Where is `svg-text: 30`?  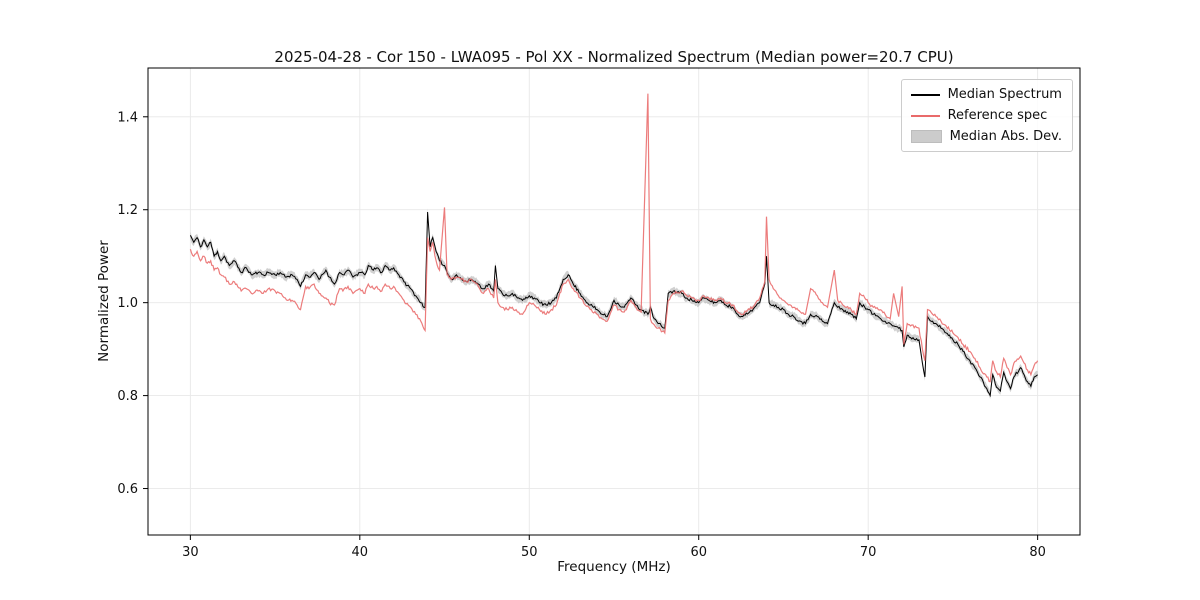
svg-text: 30 is located at coordinates (190, 552).